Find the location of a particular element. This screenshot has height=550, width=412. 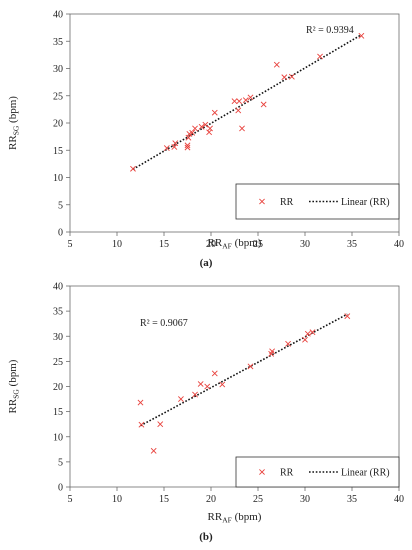

r-squared-annotation: R² = 0.9067 is located at coordinates (164, 323).